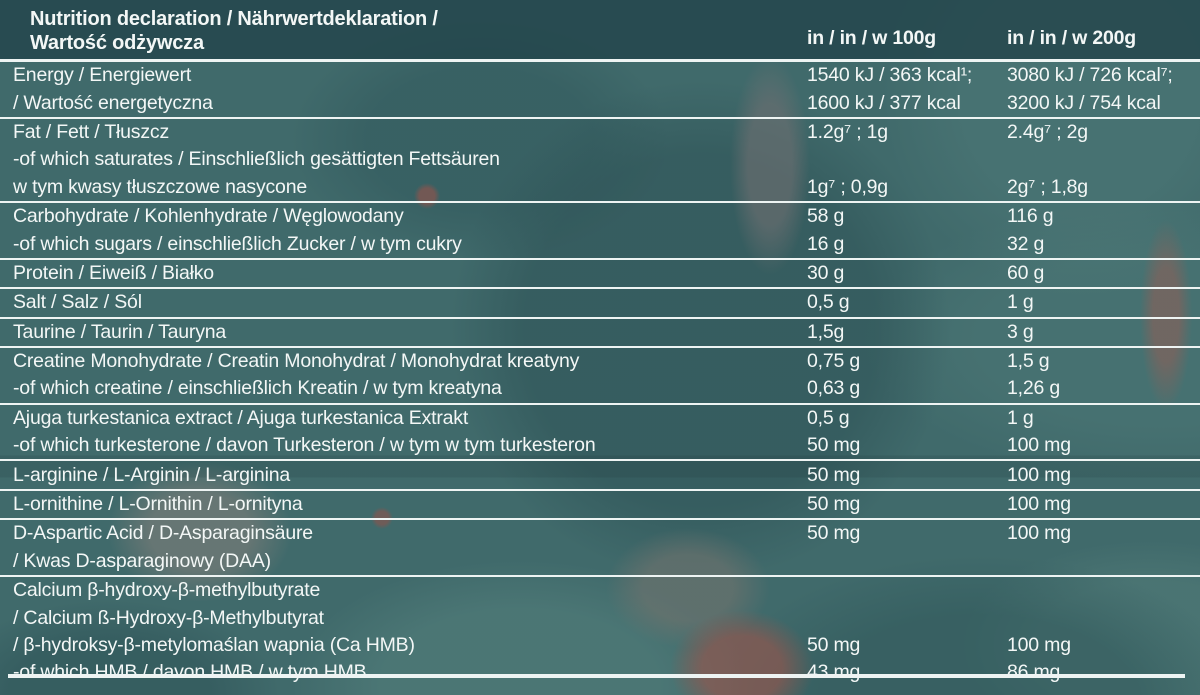  What do you see at coordinates (600, 617) in the screenshot?
I see `table-row: / Calcium ß-Hydroxy-β-Methylbutyrat` at bounding box center [600, 617].